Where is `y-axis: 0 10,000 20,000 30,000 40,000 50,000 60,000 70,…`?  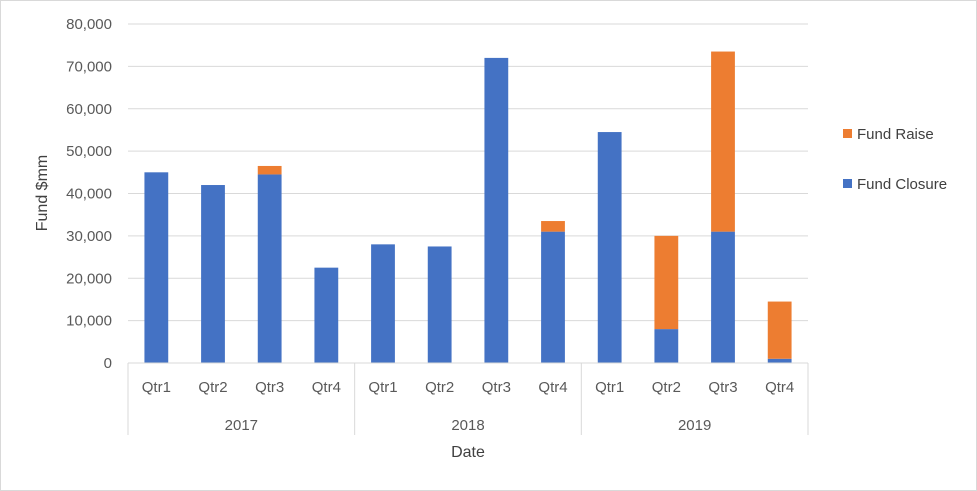 y-axis: 0 10,000 20,000 30,000 40,000 50,000 60,000 70,… is located at coordinates (89, 194).